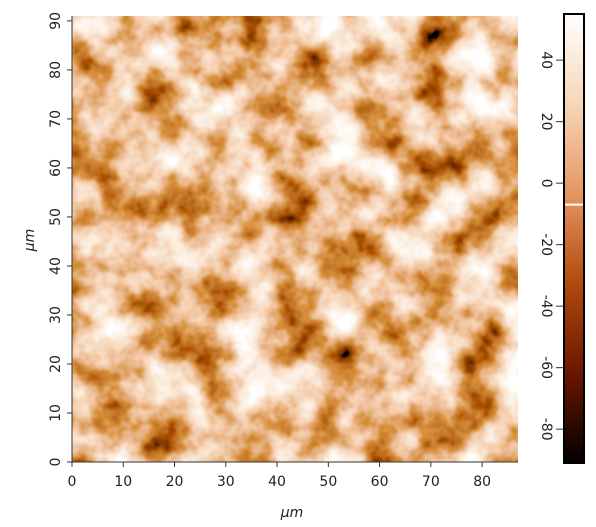 The width and height of the screenshot is (596, 527). What do you see at coordinates (56, 119) in the screenshot?
I see `y-tick-label: 70` at bounding box center [56, 119].